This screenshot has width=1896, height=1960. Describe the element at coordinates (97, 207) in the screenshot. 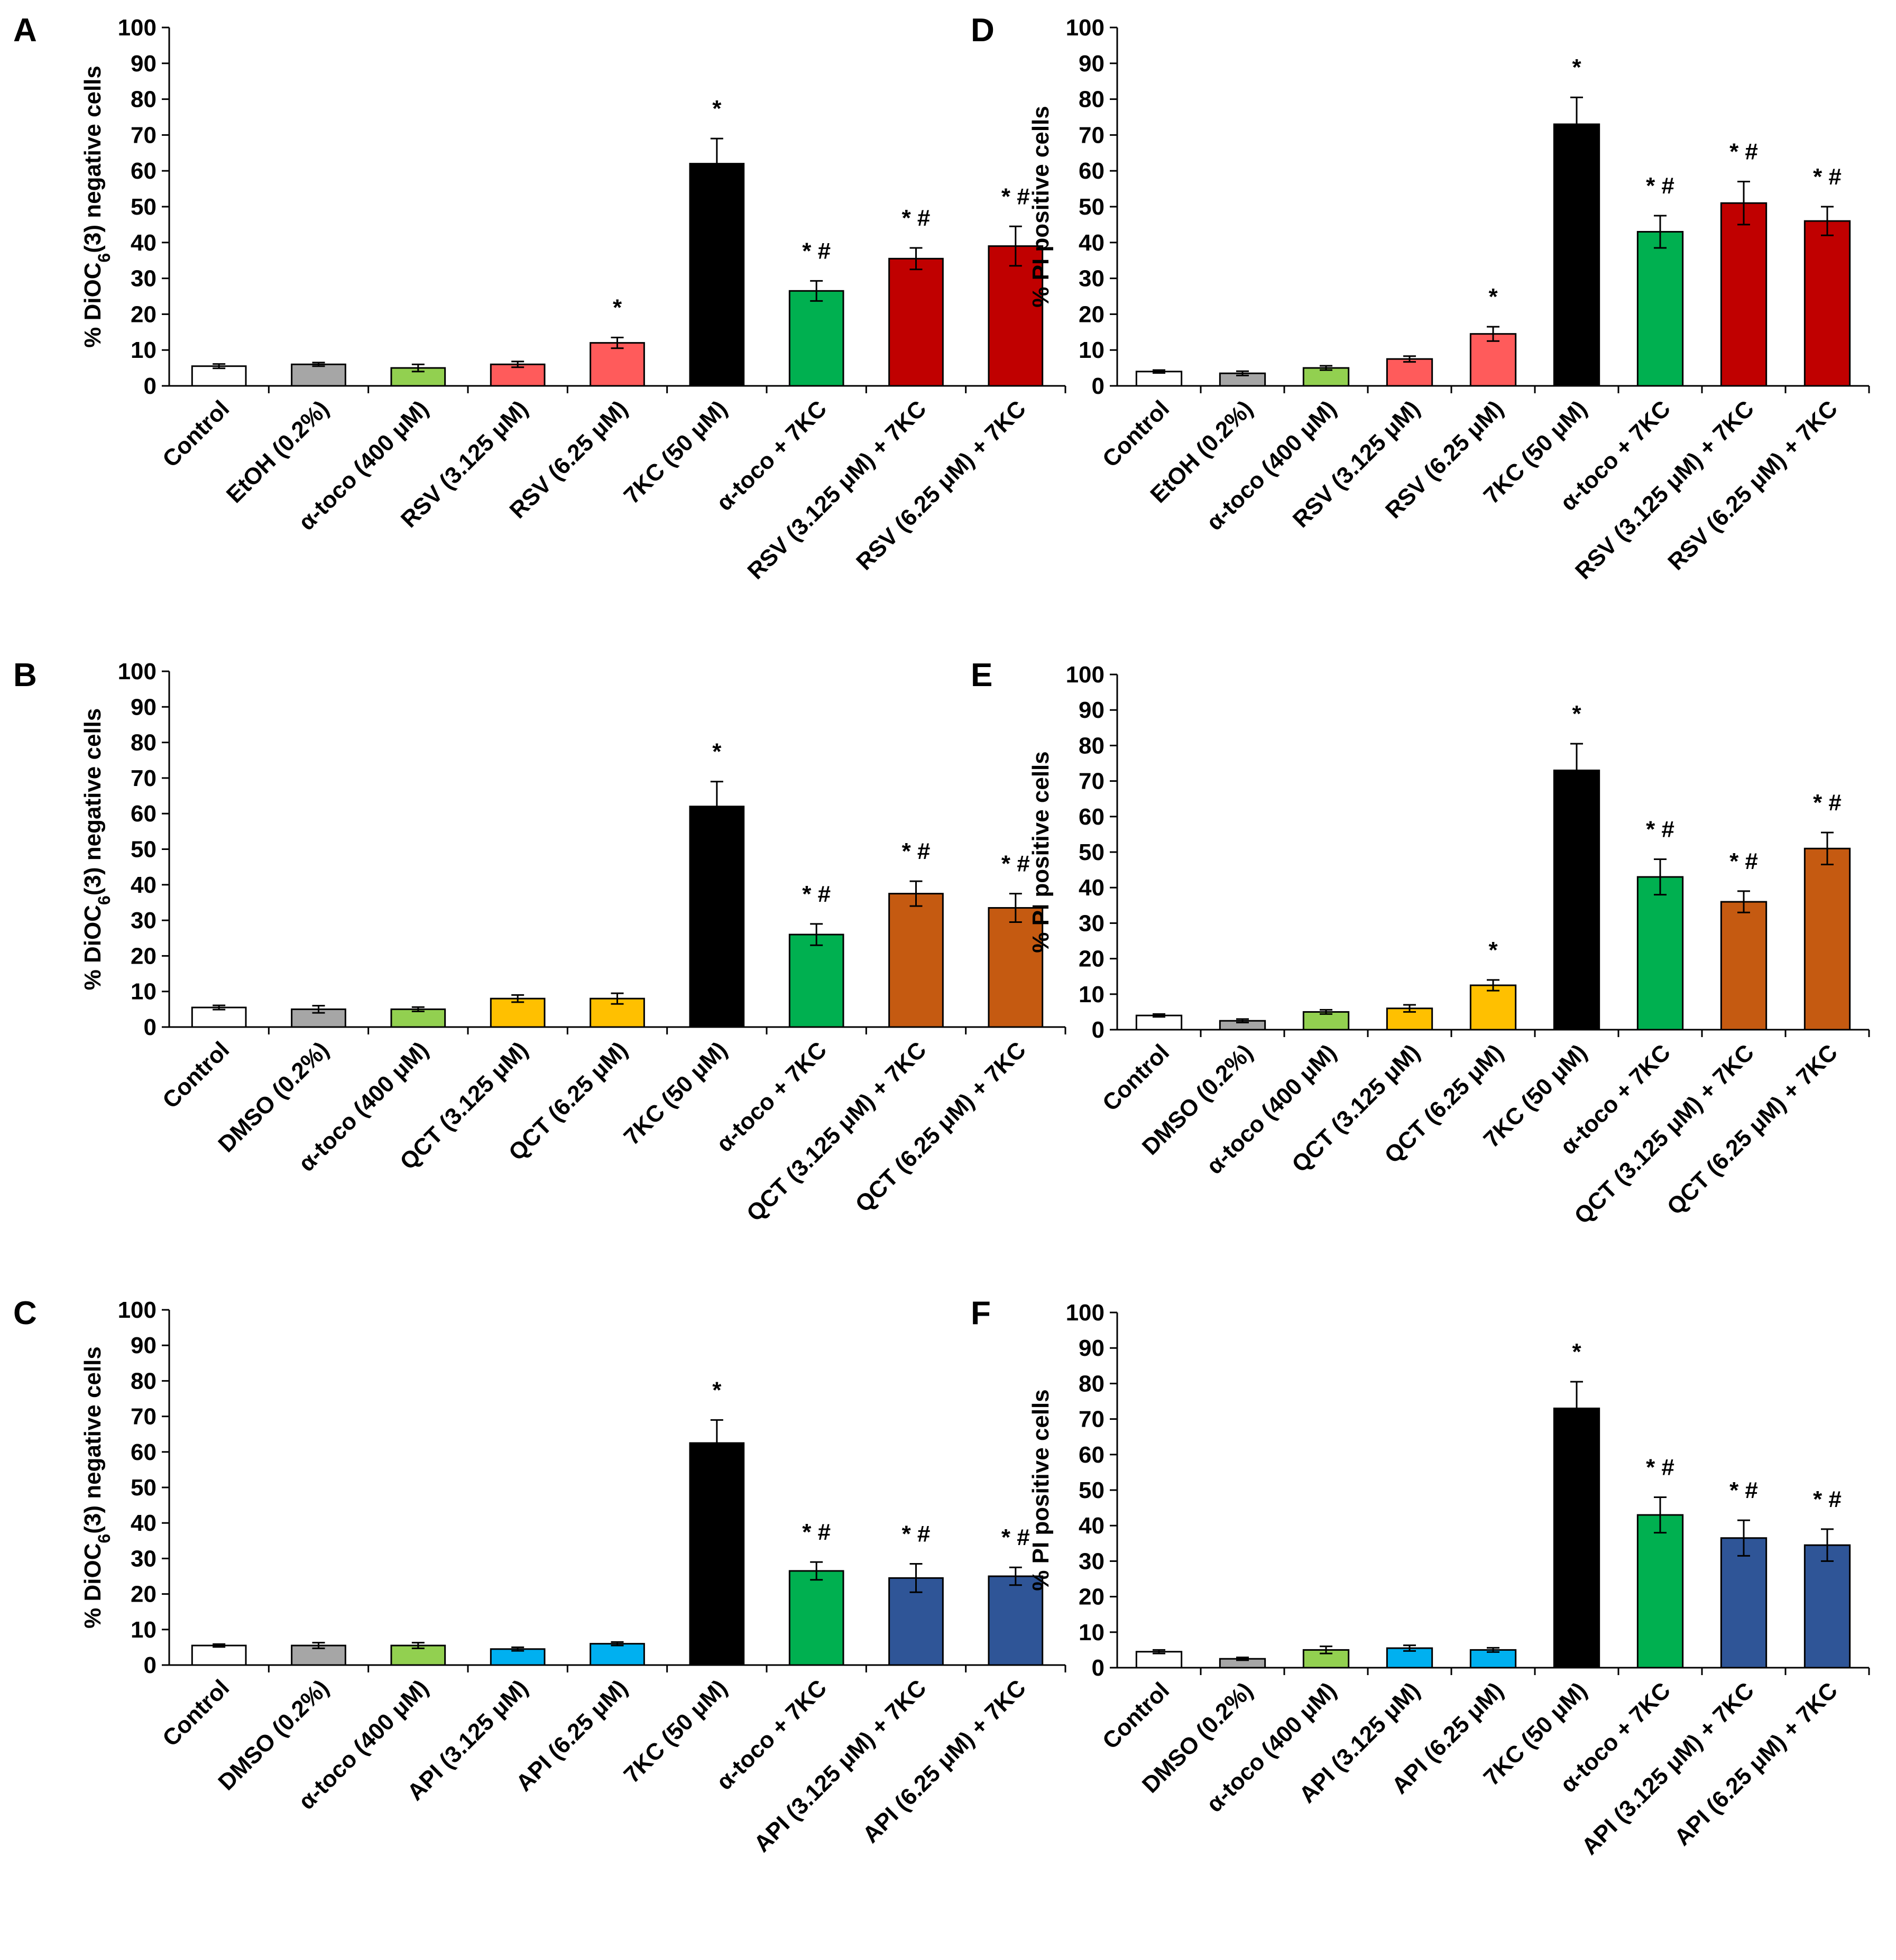

I see `y-axis-title: % DiOC6(3) negative cells` at that location.